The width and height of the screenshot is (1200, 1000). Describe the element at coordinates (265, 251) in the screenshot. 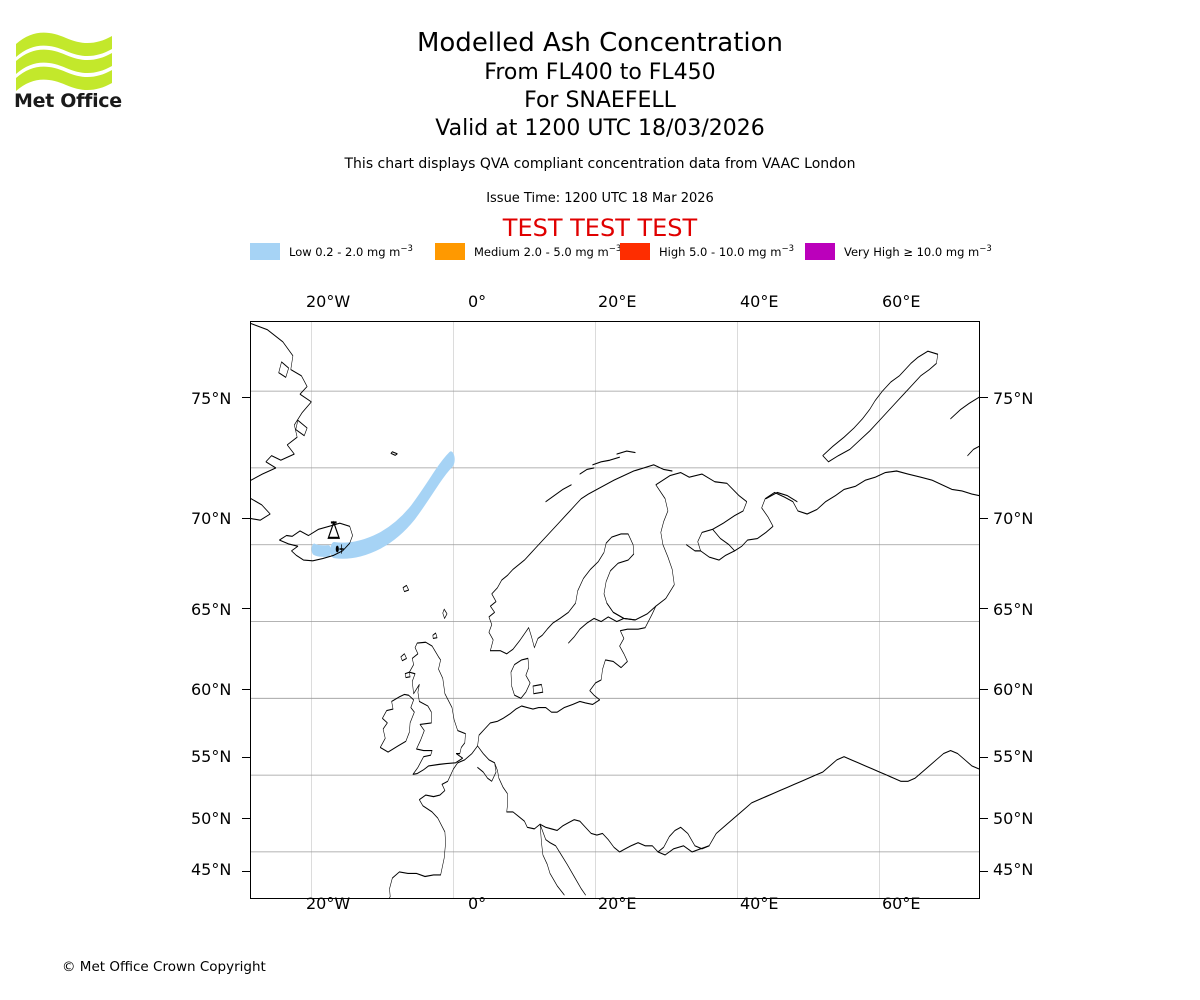

I see `legend-swatch-low` at that location.